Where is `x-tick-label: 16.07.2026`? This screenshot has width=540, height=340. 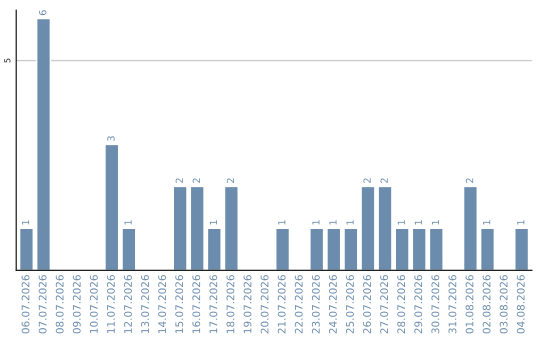
x-tick-label: 16.07.2026 is located at coordinates (196, 304).